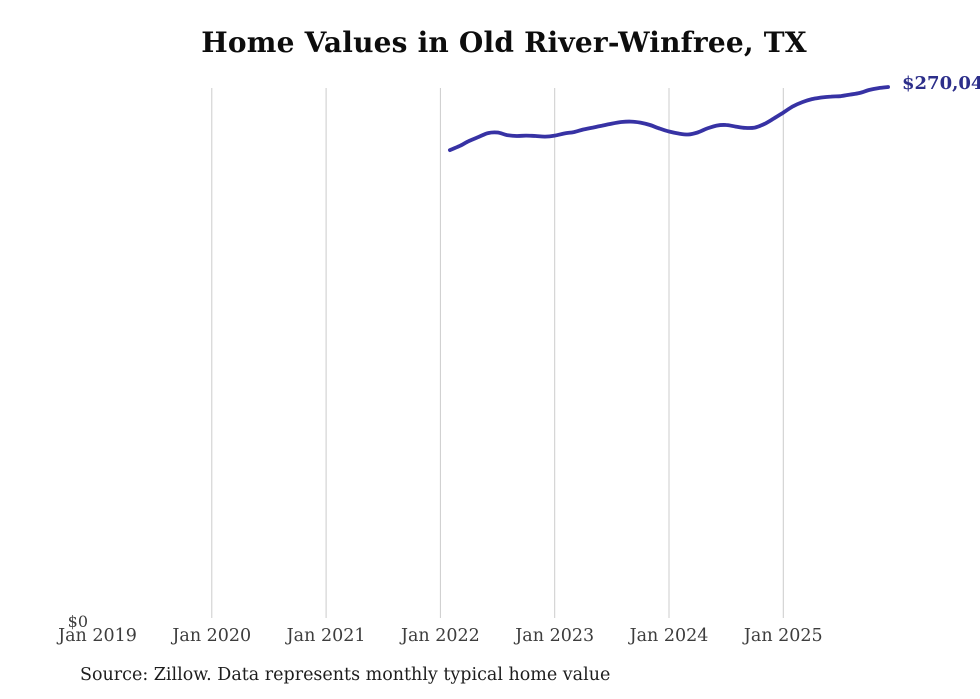  I want to click on y-axis-zero-label: $0, so click(78, 621).